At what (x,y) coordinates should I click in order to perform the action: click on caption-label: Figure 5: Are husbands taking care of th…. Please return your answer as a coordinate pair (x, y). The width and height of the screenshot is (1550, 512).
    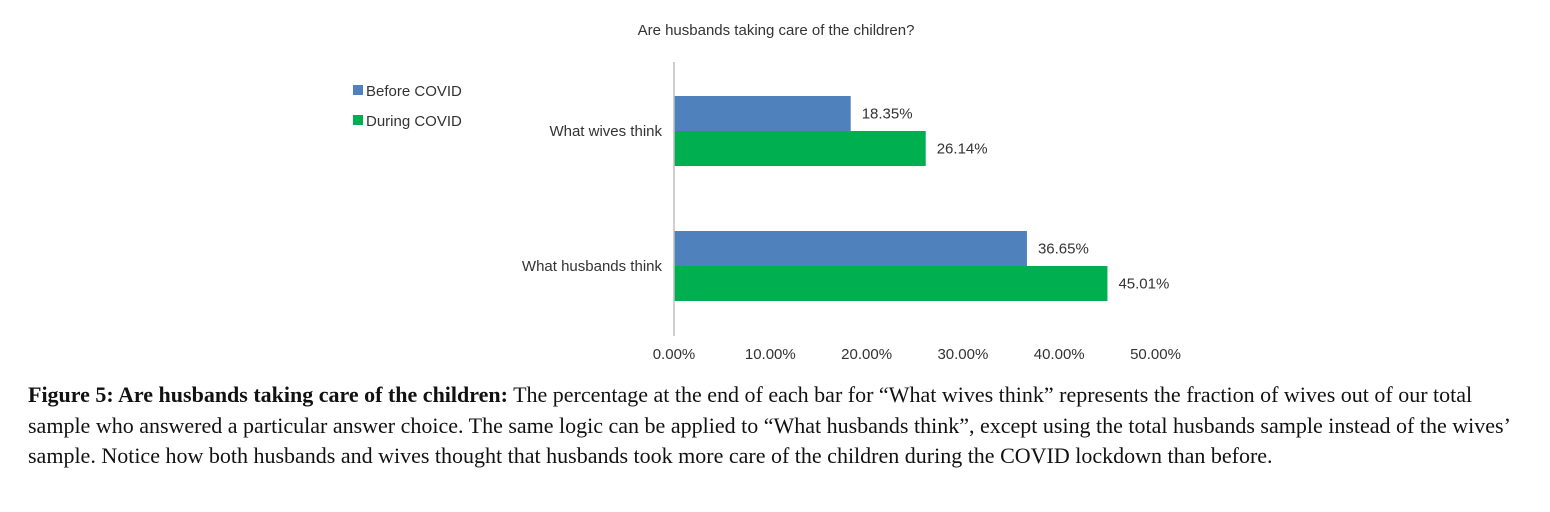
    Looking at the image, I should click on (268, 394).